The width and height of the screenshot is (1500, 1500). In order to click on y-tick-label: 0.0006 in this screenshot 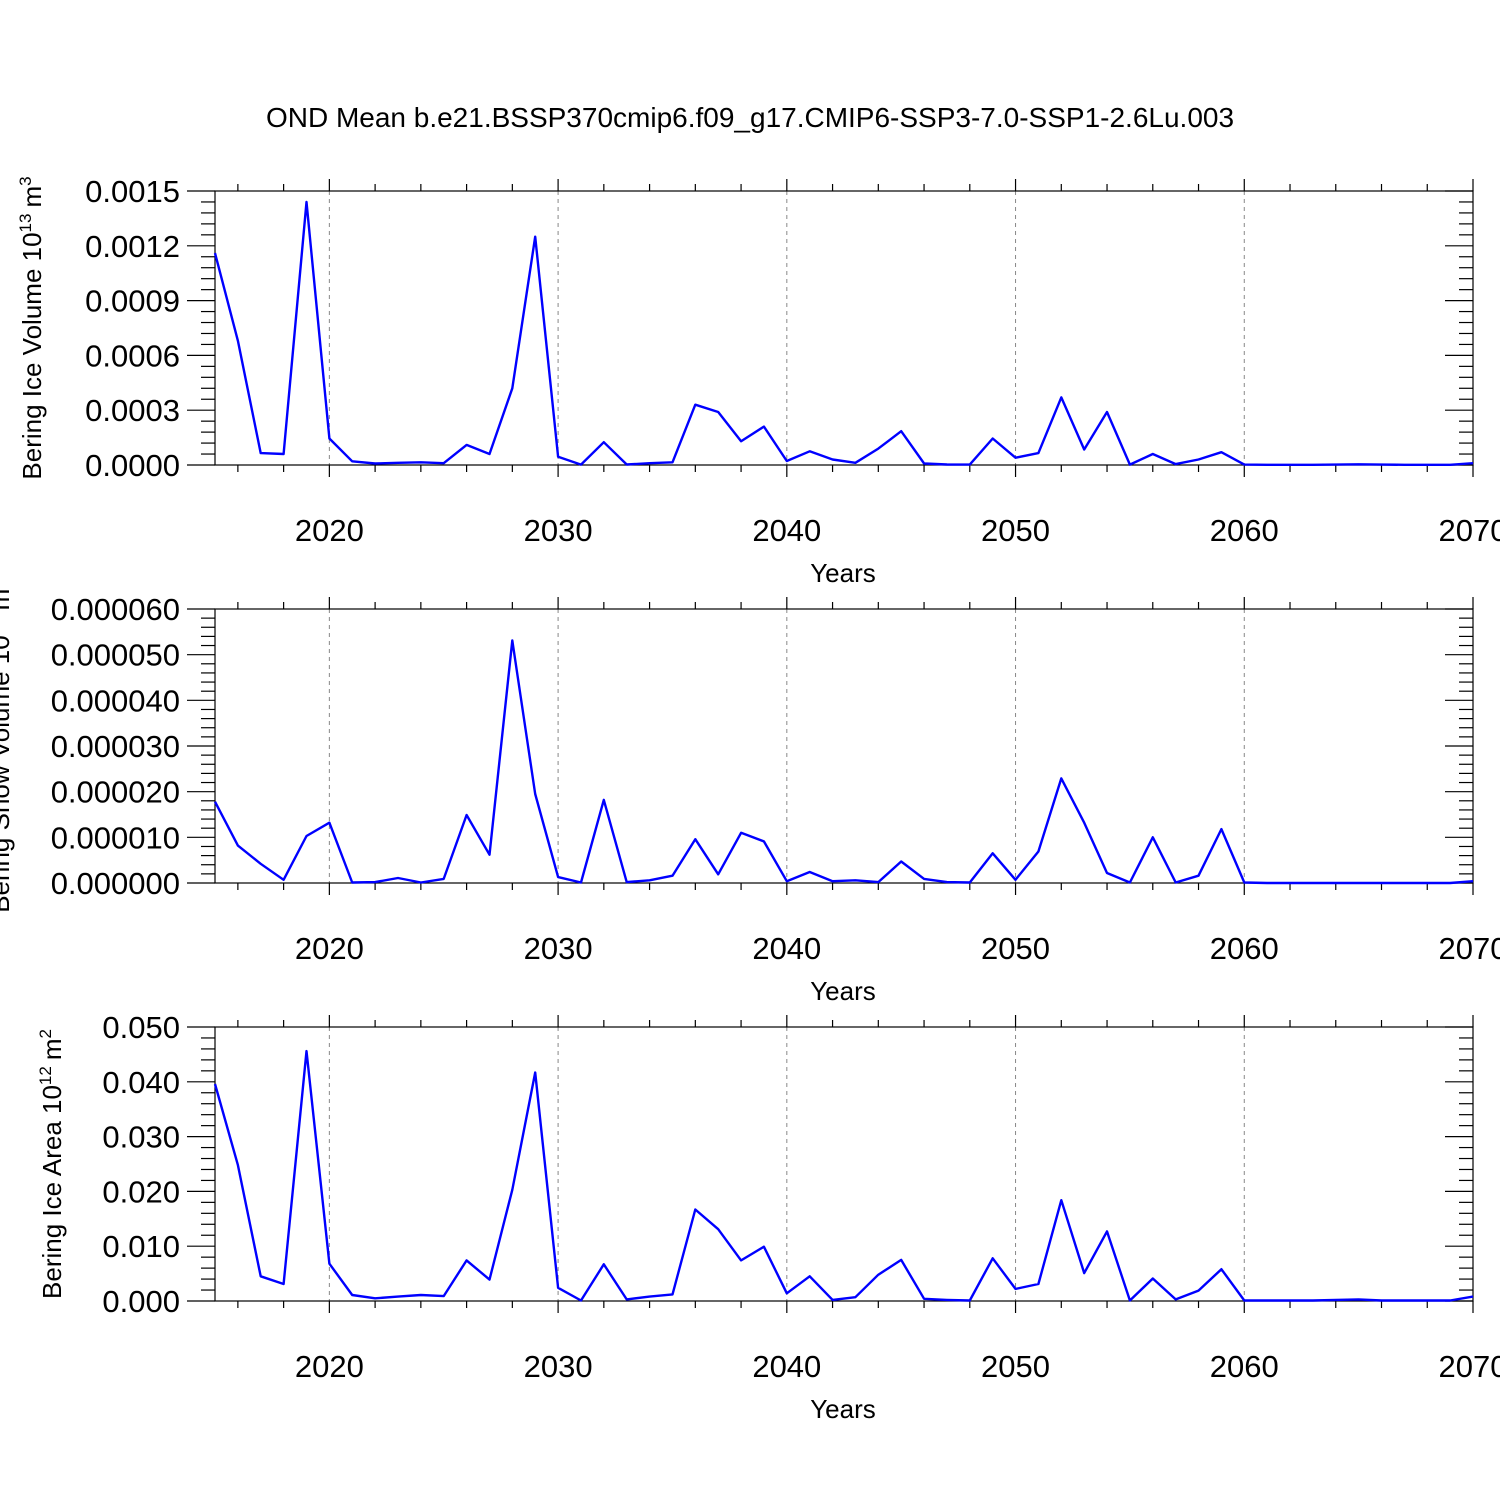, I will do `click(132, 355)`.